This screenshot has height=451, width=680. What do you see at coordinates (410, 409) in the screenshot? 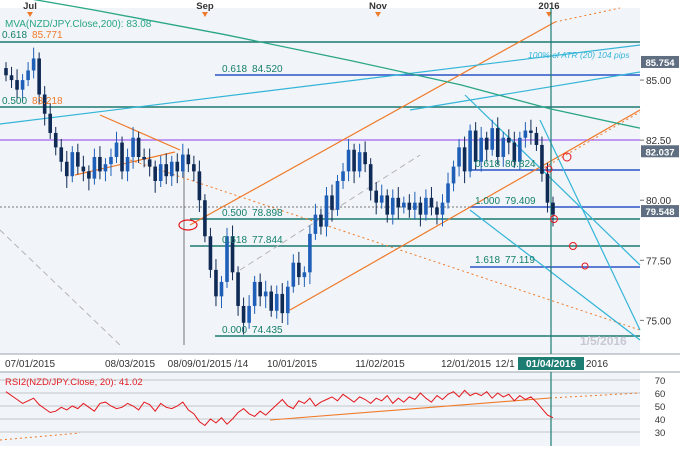
I see `rsi-trendline-orange` at bounding box center [410, 409].